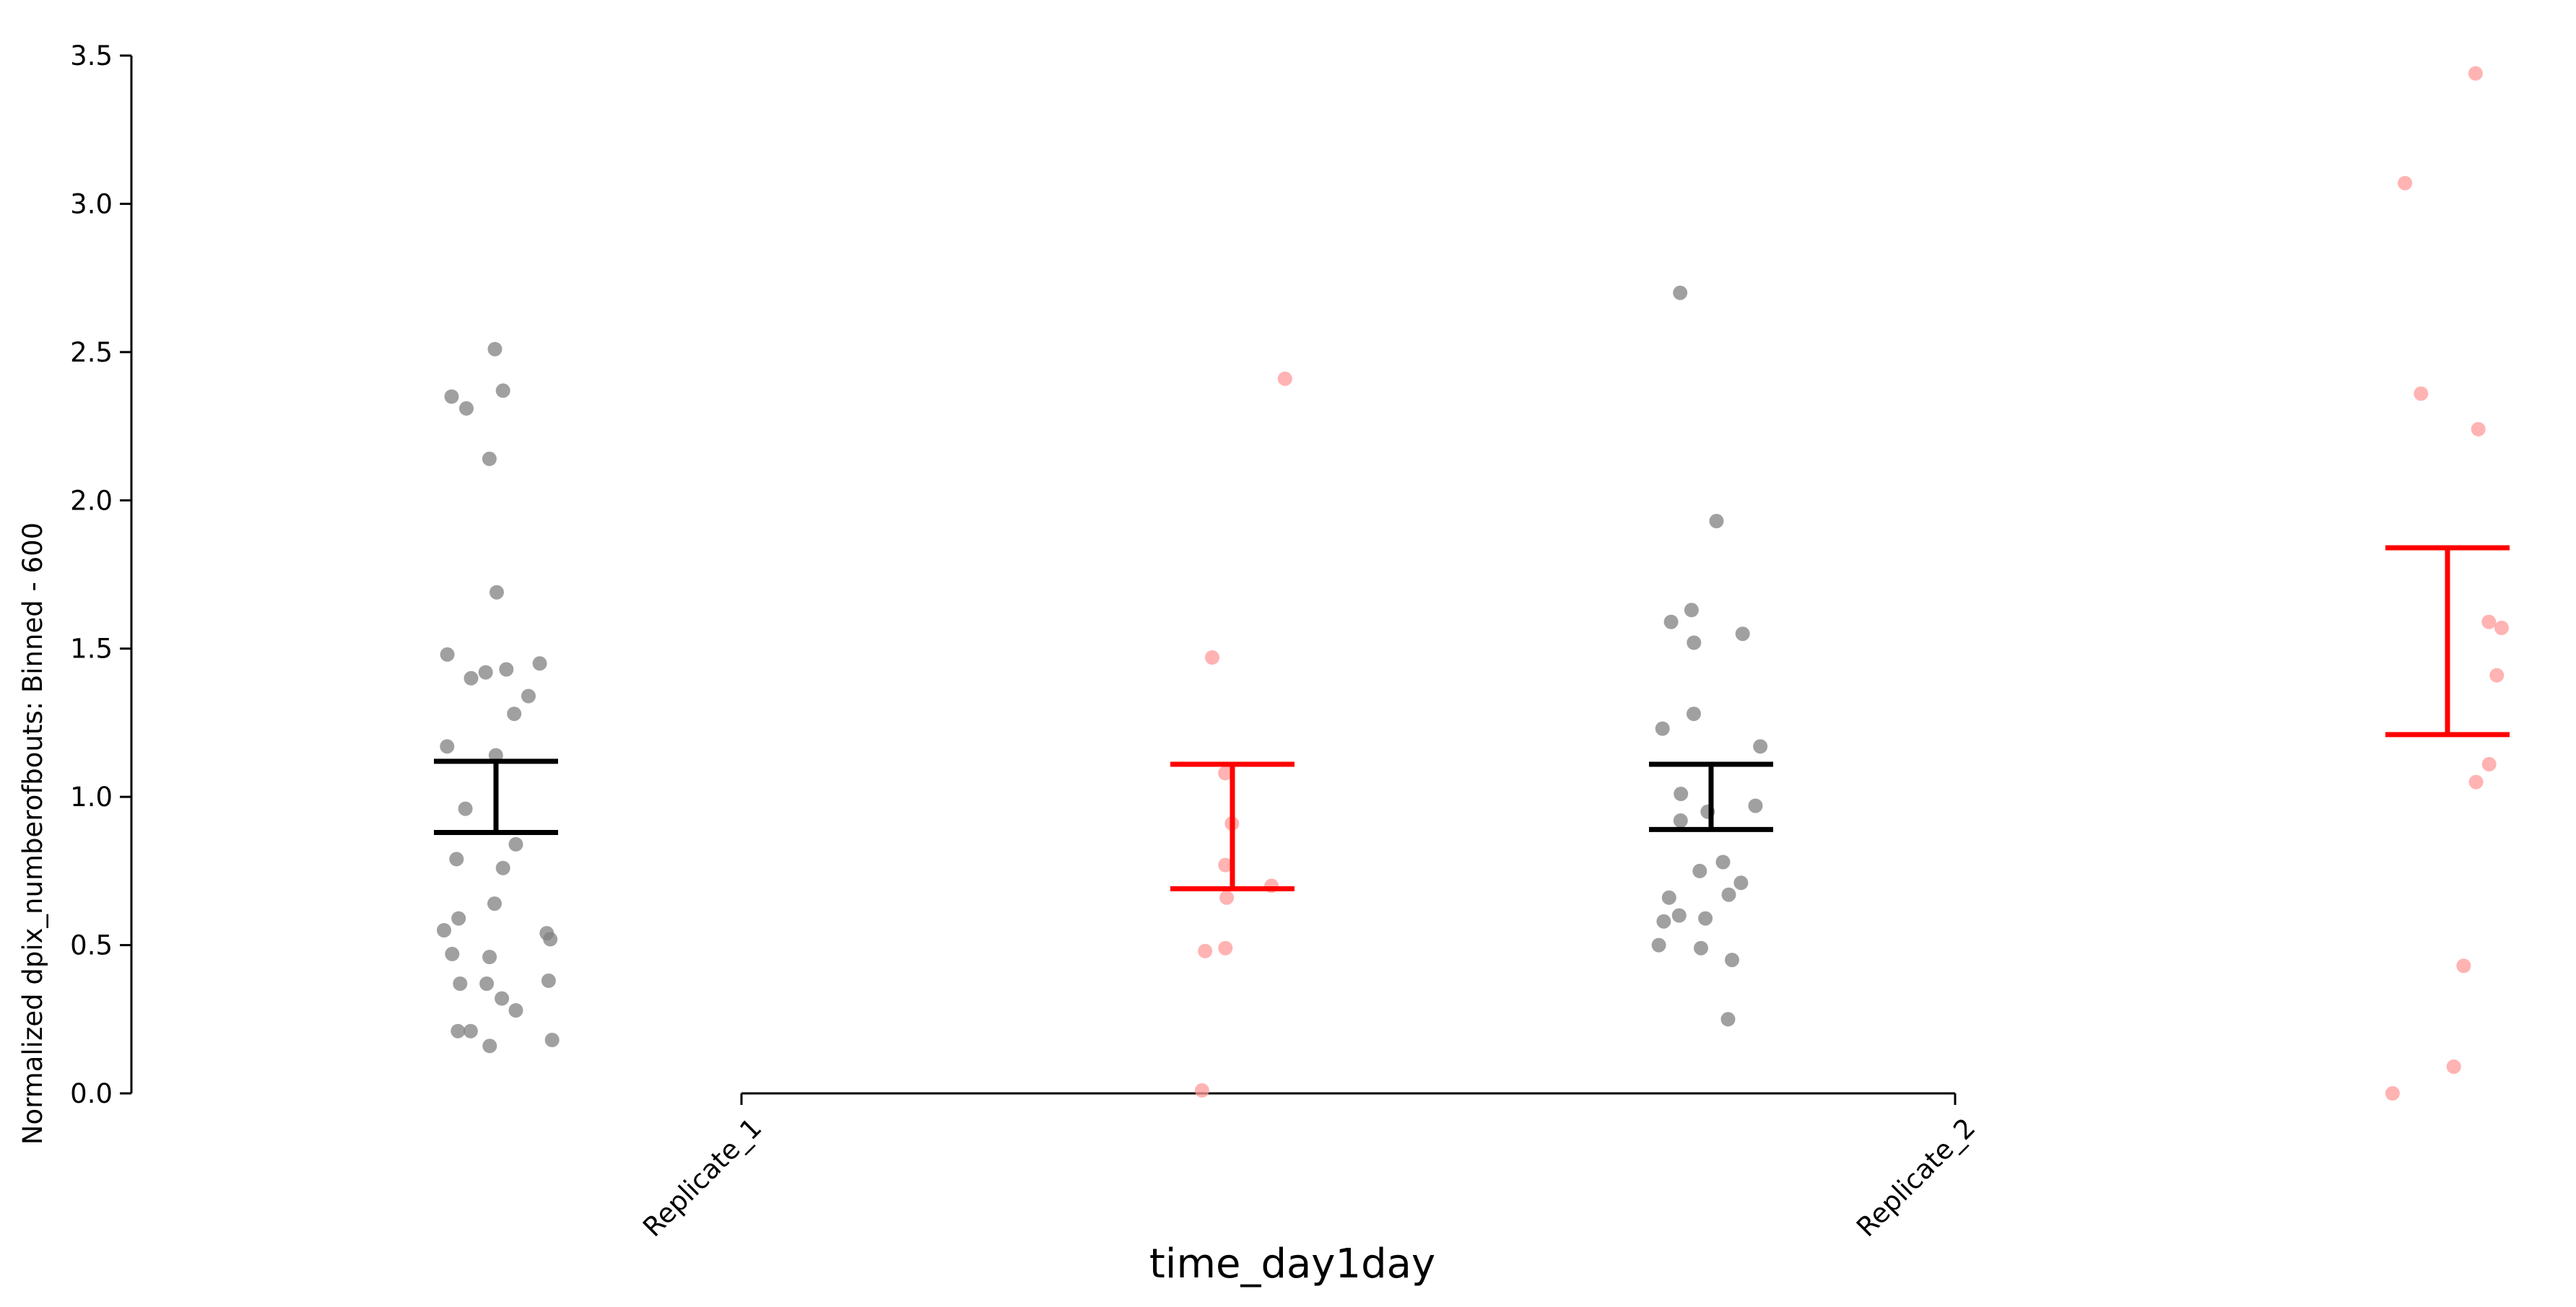  Describe the element at coordinates (91, 500) in the screenshot. I see `y-tick-label: 2.0` at that location.